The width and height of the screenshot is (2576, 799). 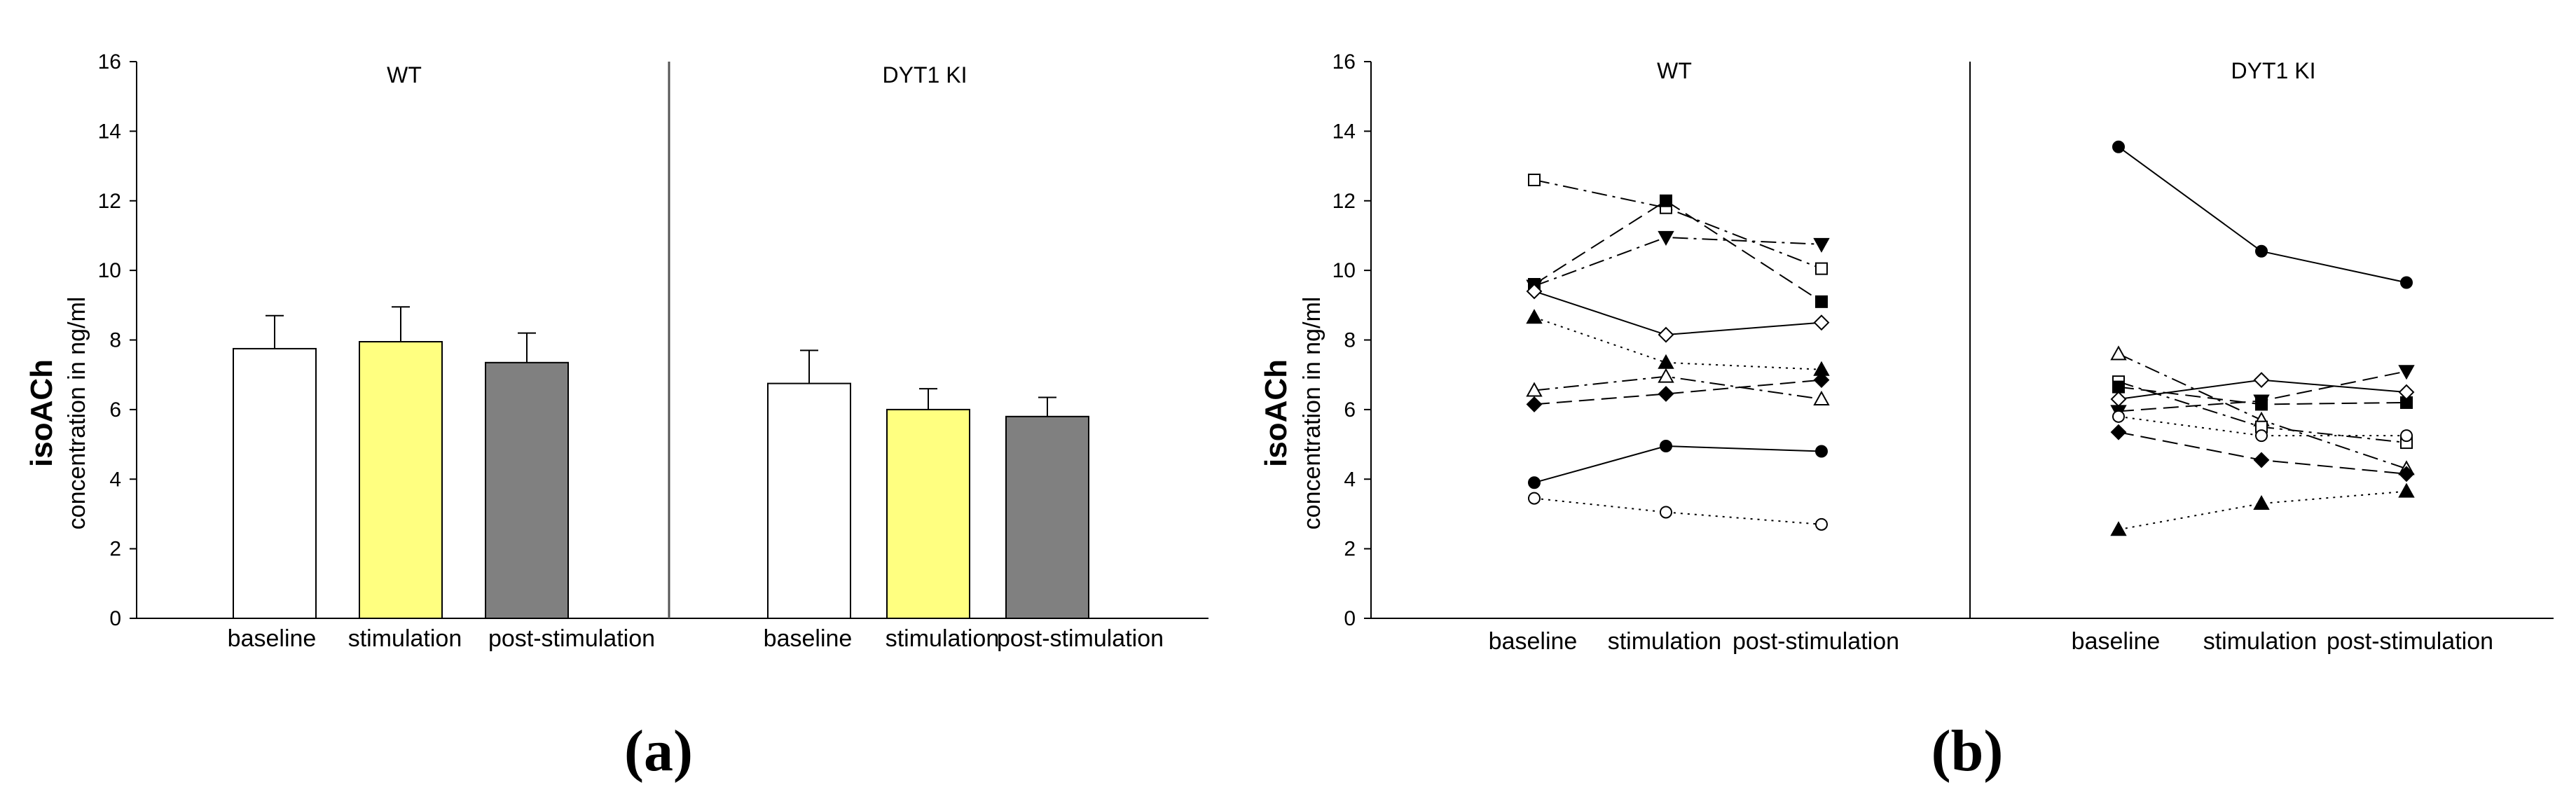 What do you see at coordinates (1344, 131) in the screenshot?
I see `panel-b-ytick-label: 14` at bounding box center [1344, 131].